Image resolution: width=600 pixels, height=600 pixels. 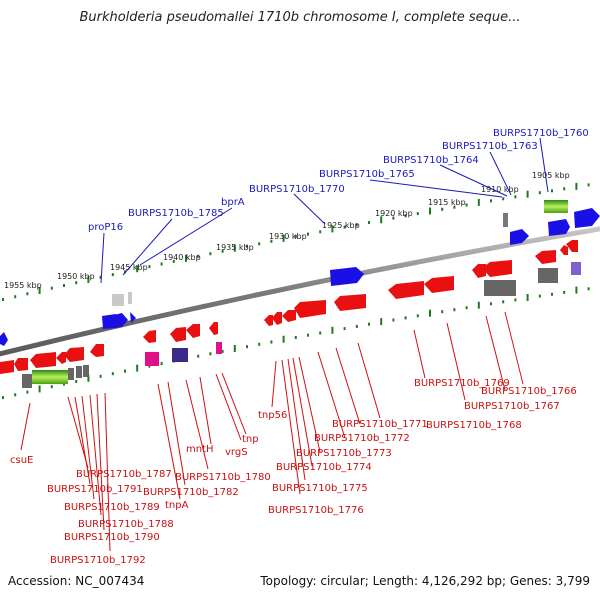 I want to click on gene-label: BURPS1710b_1789, so click(x=112, y=507).